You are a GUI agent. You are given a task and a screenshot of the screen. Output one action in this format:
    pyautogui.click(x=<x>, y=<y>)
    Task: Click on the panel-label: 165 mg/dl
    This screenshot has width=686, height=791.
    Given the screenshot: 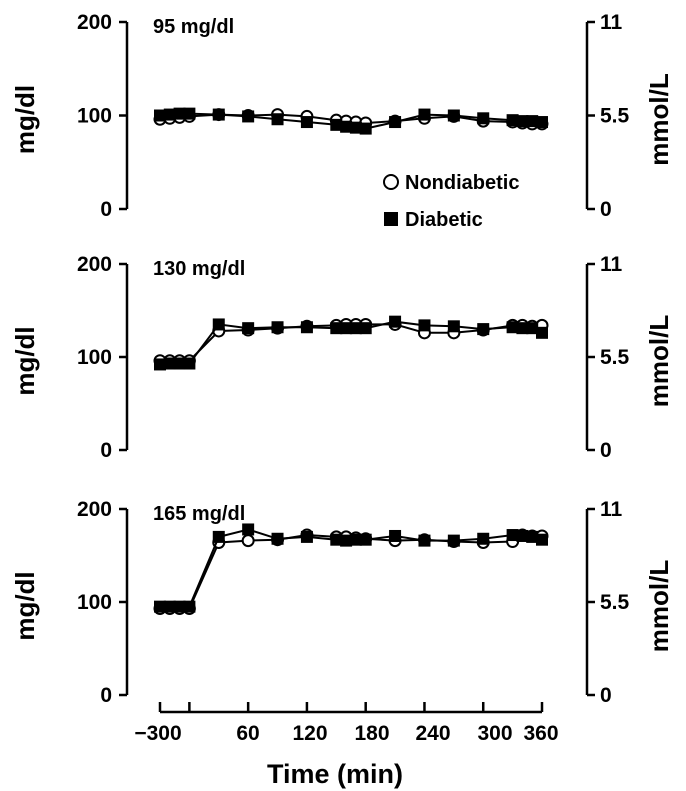 What is the action you would take?
    pyautogui.click(x=199, y=514)
    